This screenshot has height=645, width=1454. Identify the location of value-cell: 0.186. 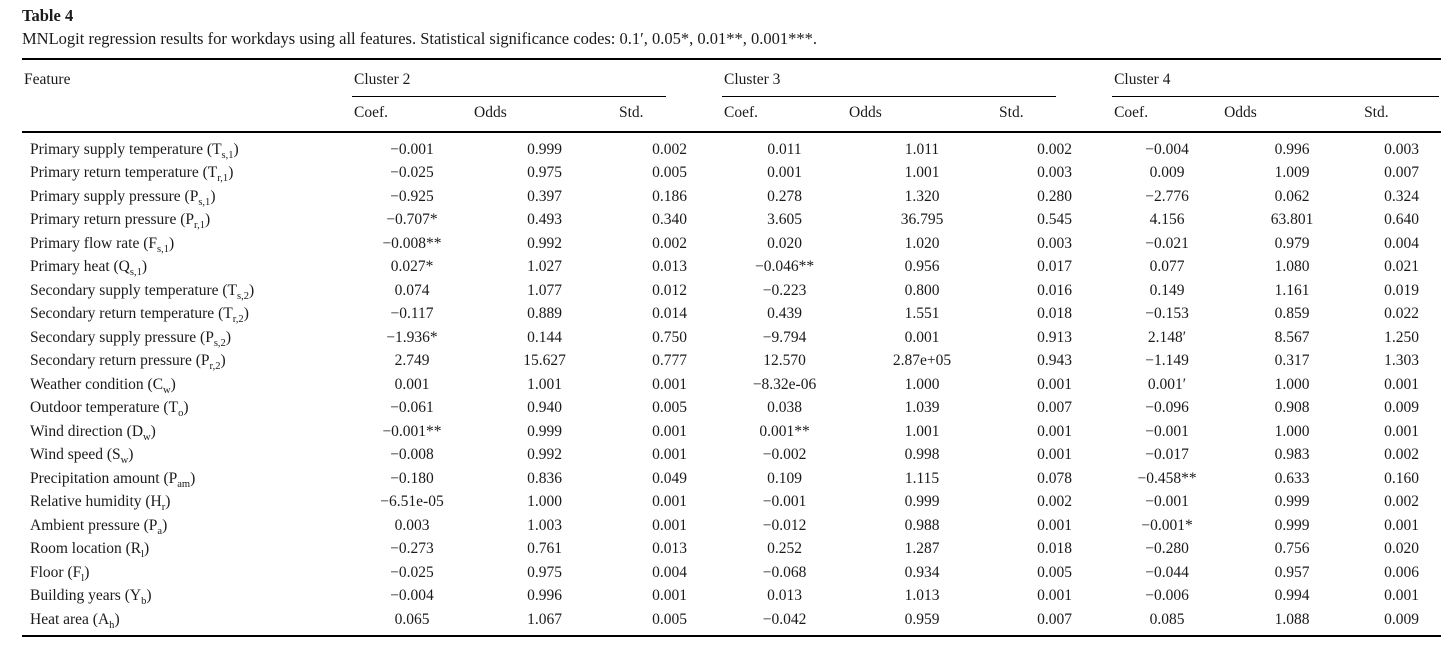
(669, 196).